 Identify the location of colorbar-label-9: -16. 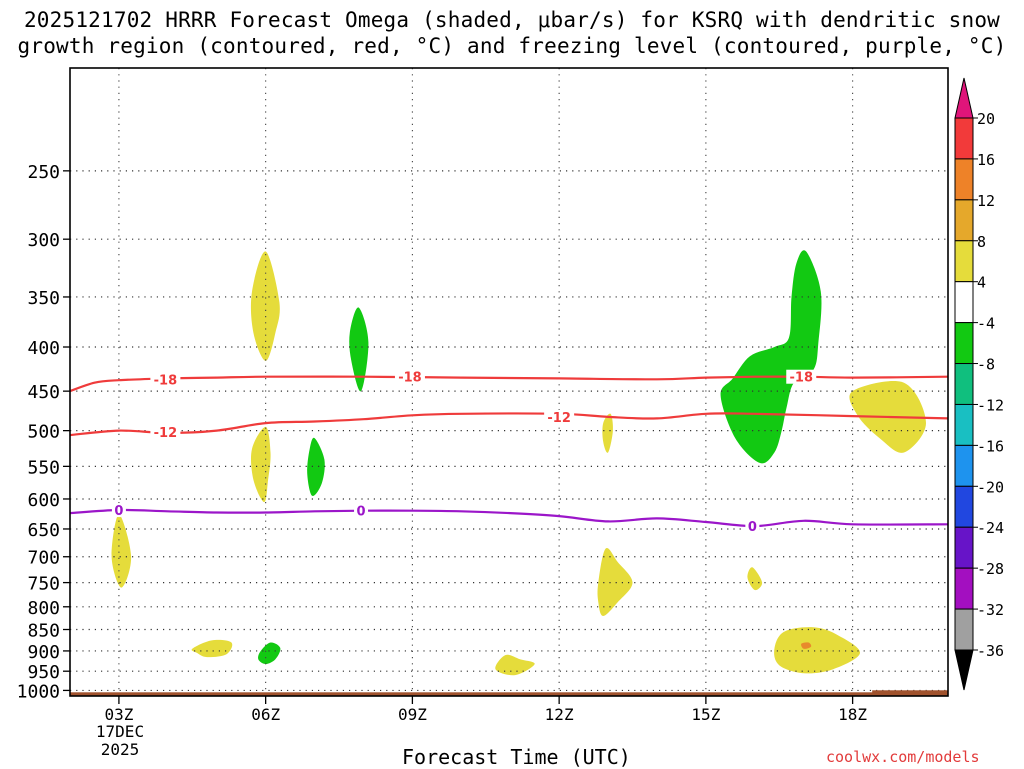
(990, 446).